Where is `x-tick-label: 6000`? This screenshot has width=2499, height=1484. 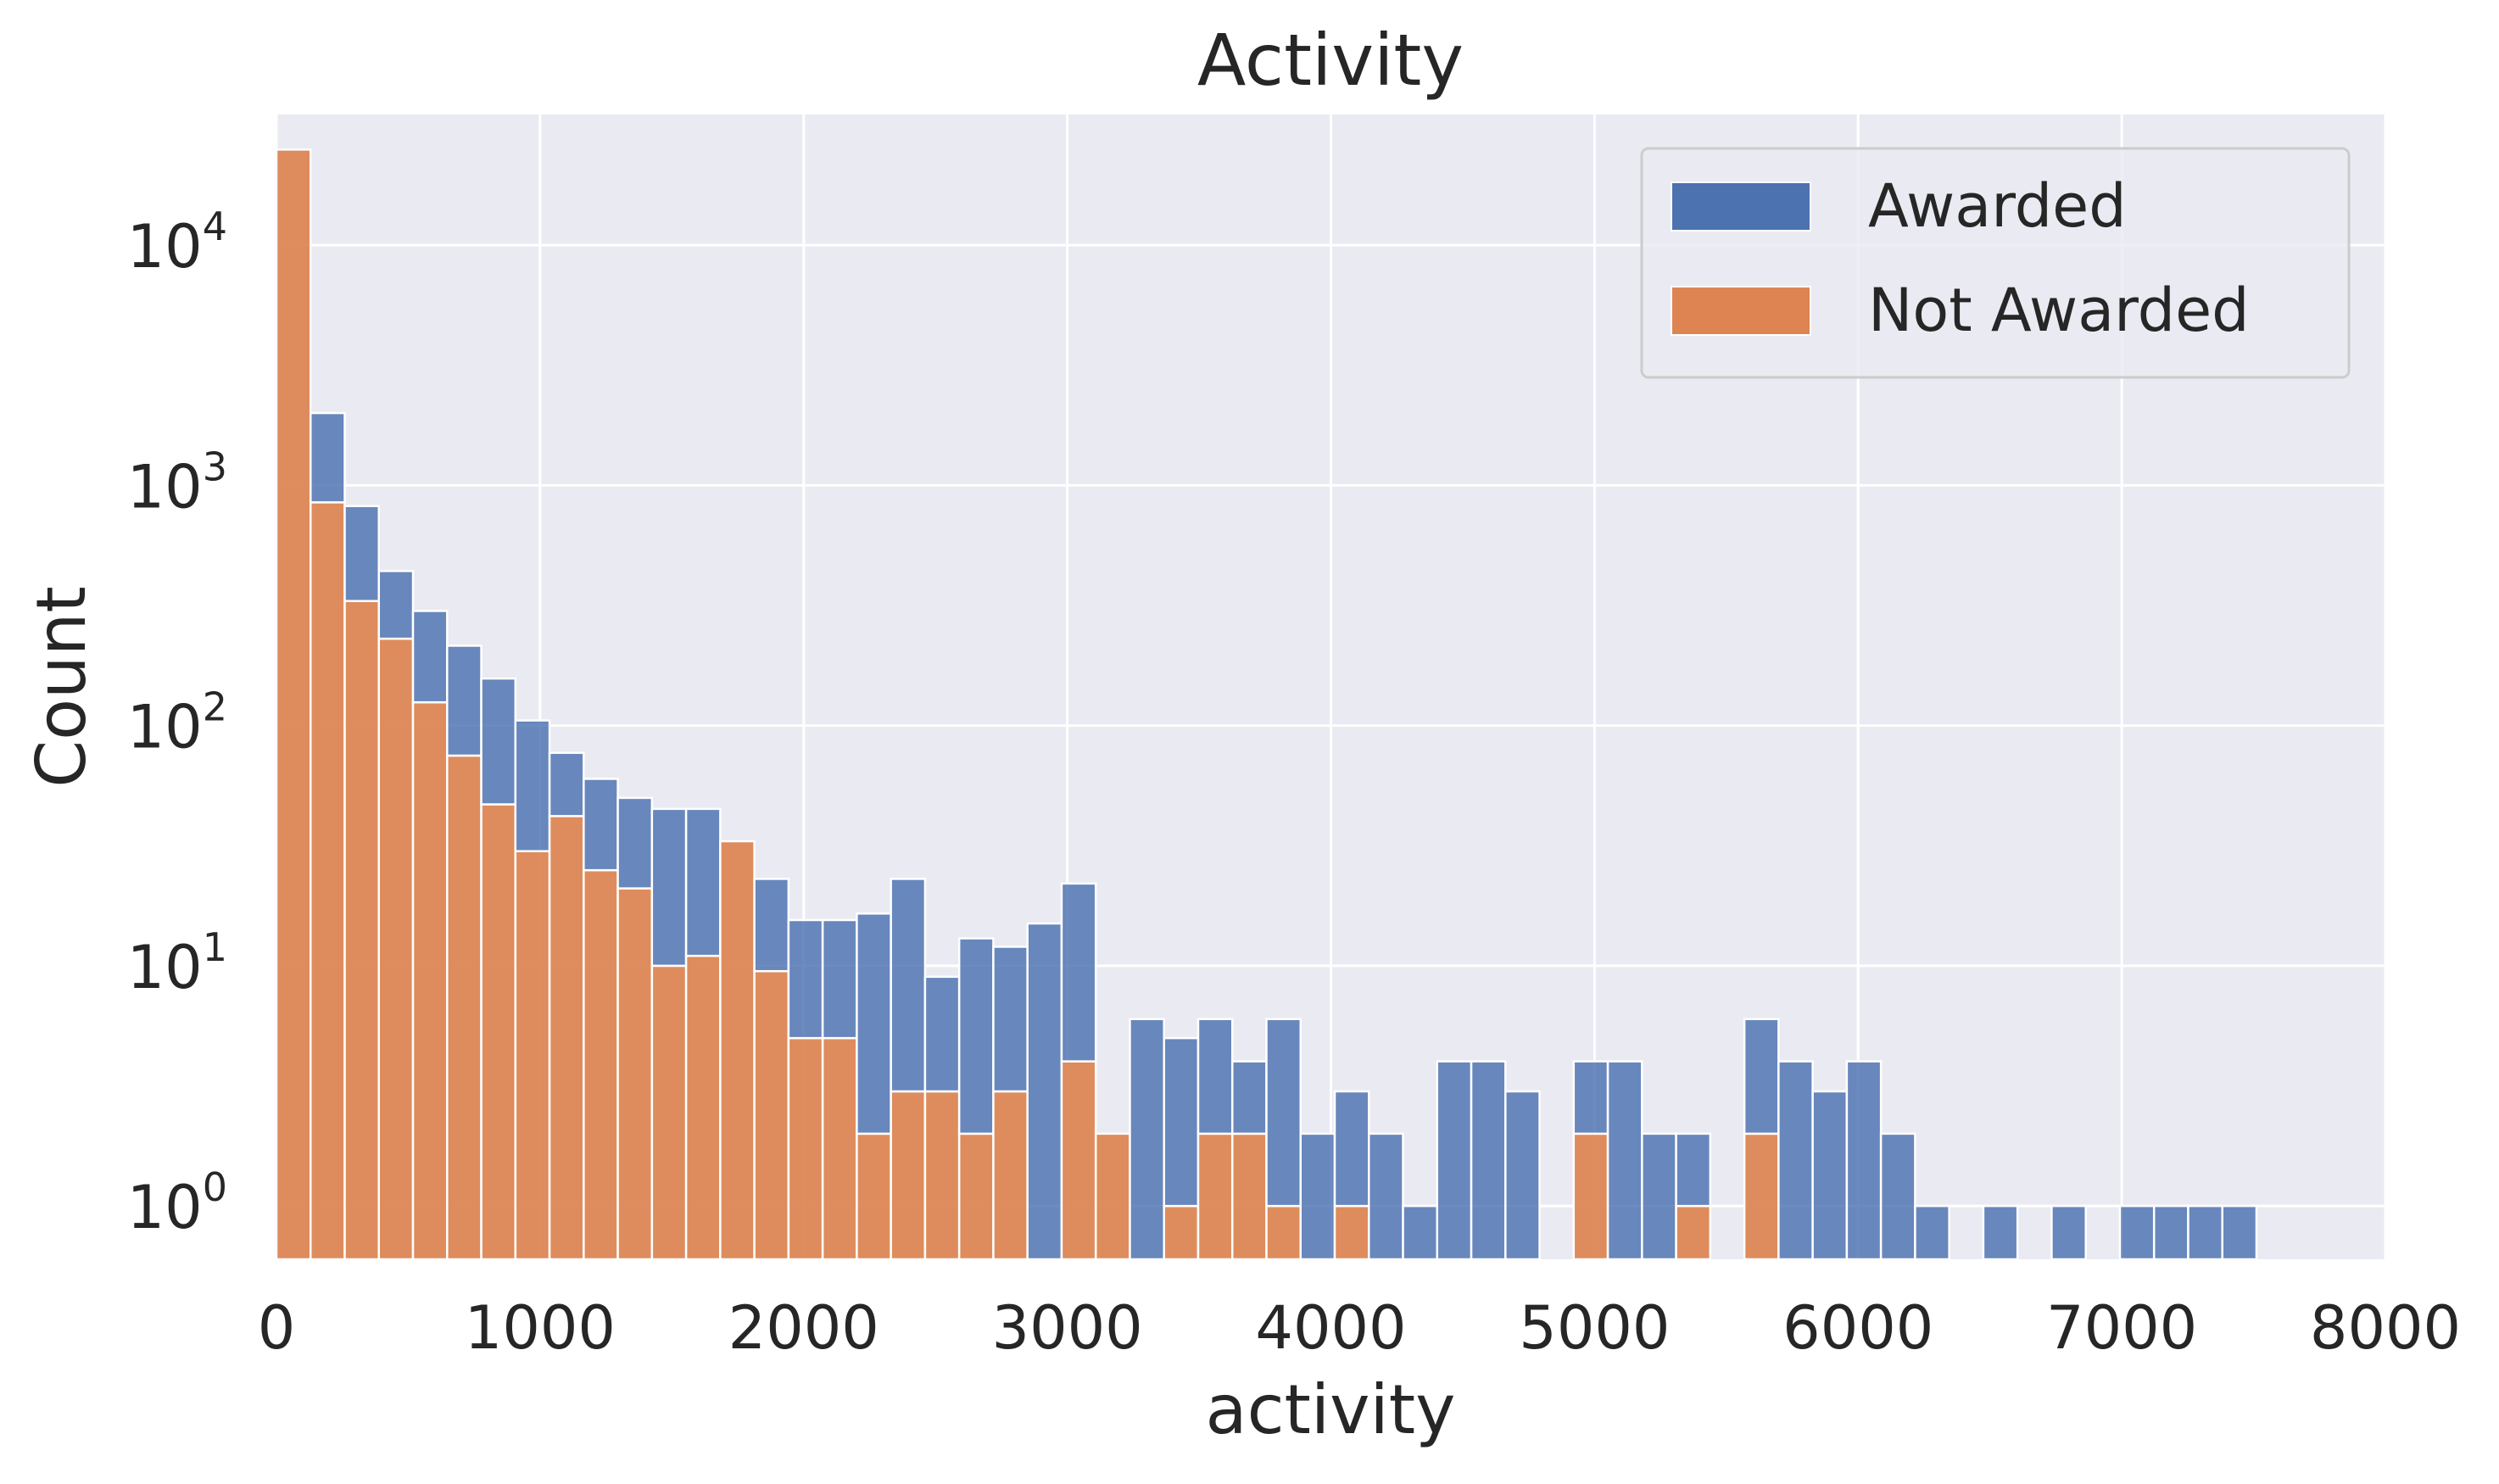
x-tick-label: 6000 is located at coordinates (1858, 1328).